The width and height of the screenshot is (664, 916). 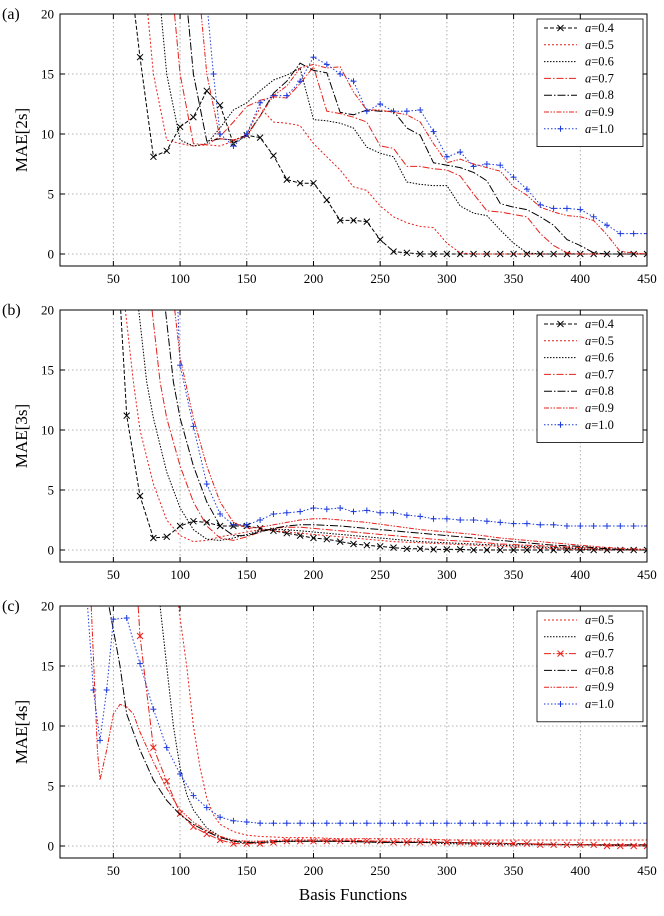 What do you see at coordinates (113, 574) in the screenshot?
I see `x-tick-label: 50` at bounding box center [113, 574].